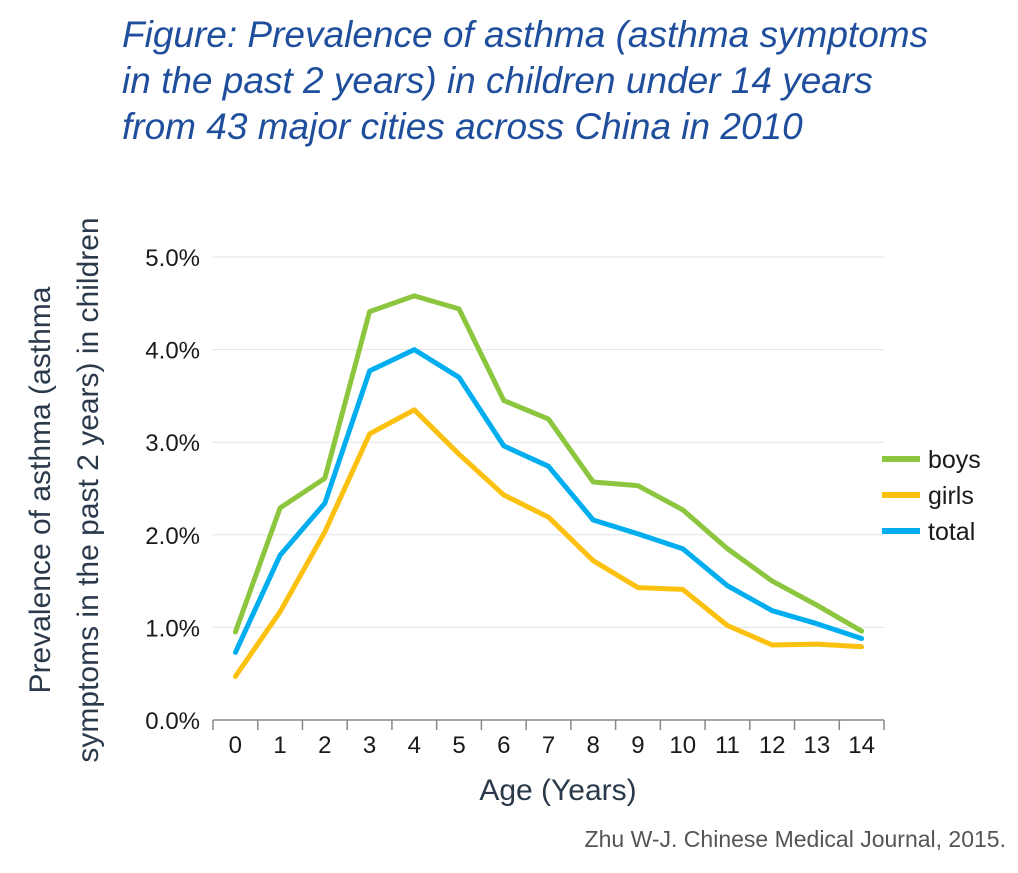 This screenshot has height=873, width=1018. What do you see at coordinates (951, 496) in the screenshot?
I see `legend-label-girls: girls` at bounding box center [951, 496].